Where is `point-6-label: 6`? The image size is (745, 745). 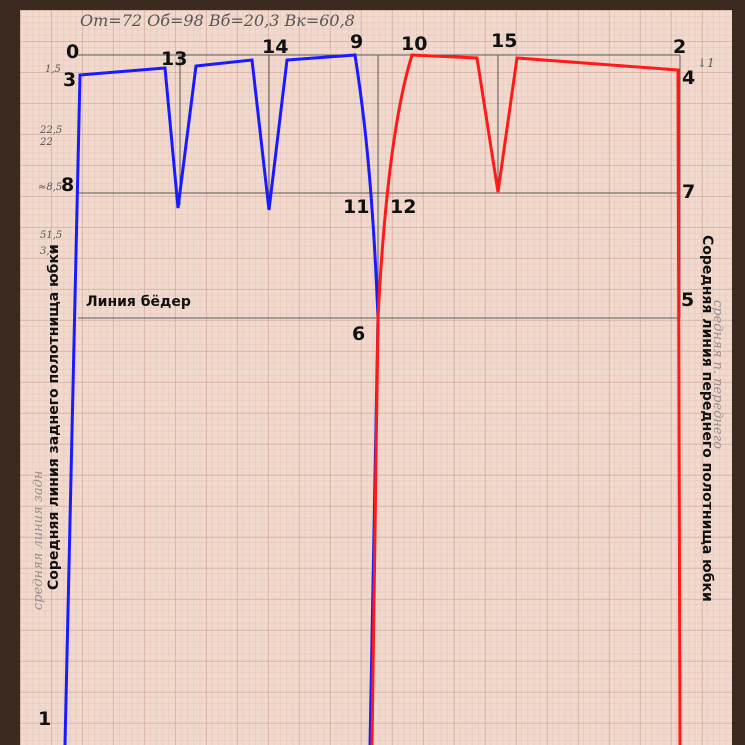 point-6-label: 6 is located at coordinates (358, 334).